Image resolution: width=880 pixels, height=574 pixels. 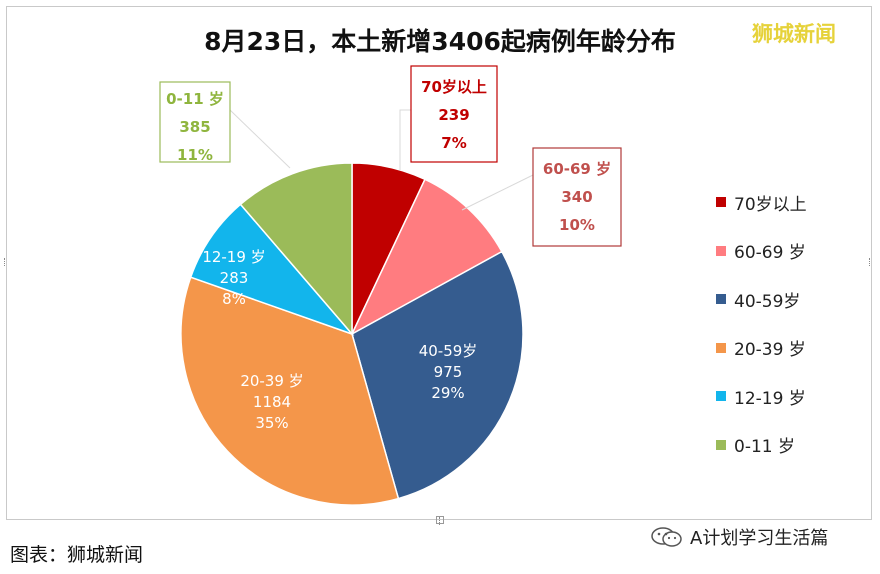 I want to click on legend-label: 0-11 岁, so click(x=764, y=447).